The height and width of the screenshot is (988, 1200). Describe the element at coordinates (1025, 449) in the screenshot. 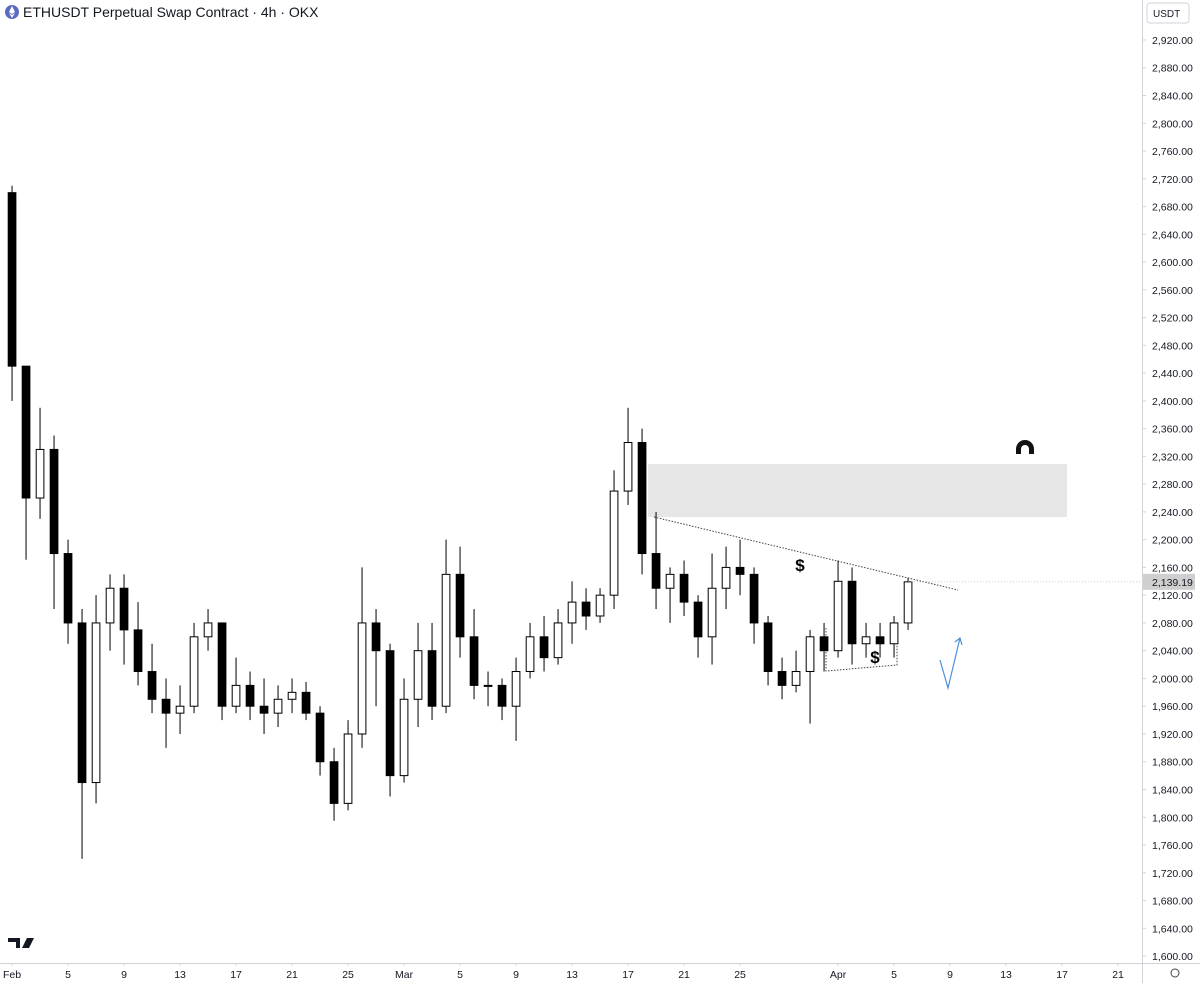

I see `magnet-icon` at that location.